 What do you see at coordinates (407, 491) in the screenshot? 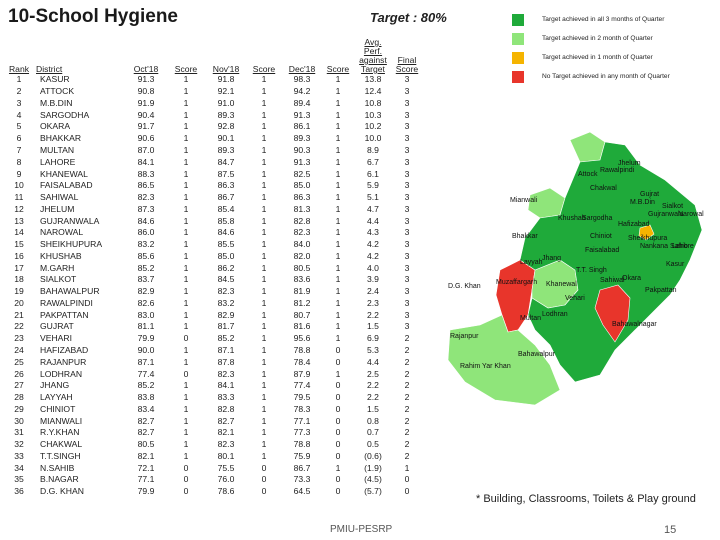
I see `cell-final: 0` at bounding box center [407, 491].